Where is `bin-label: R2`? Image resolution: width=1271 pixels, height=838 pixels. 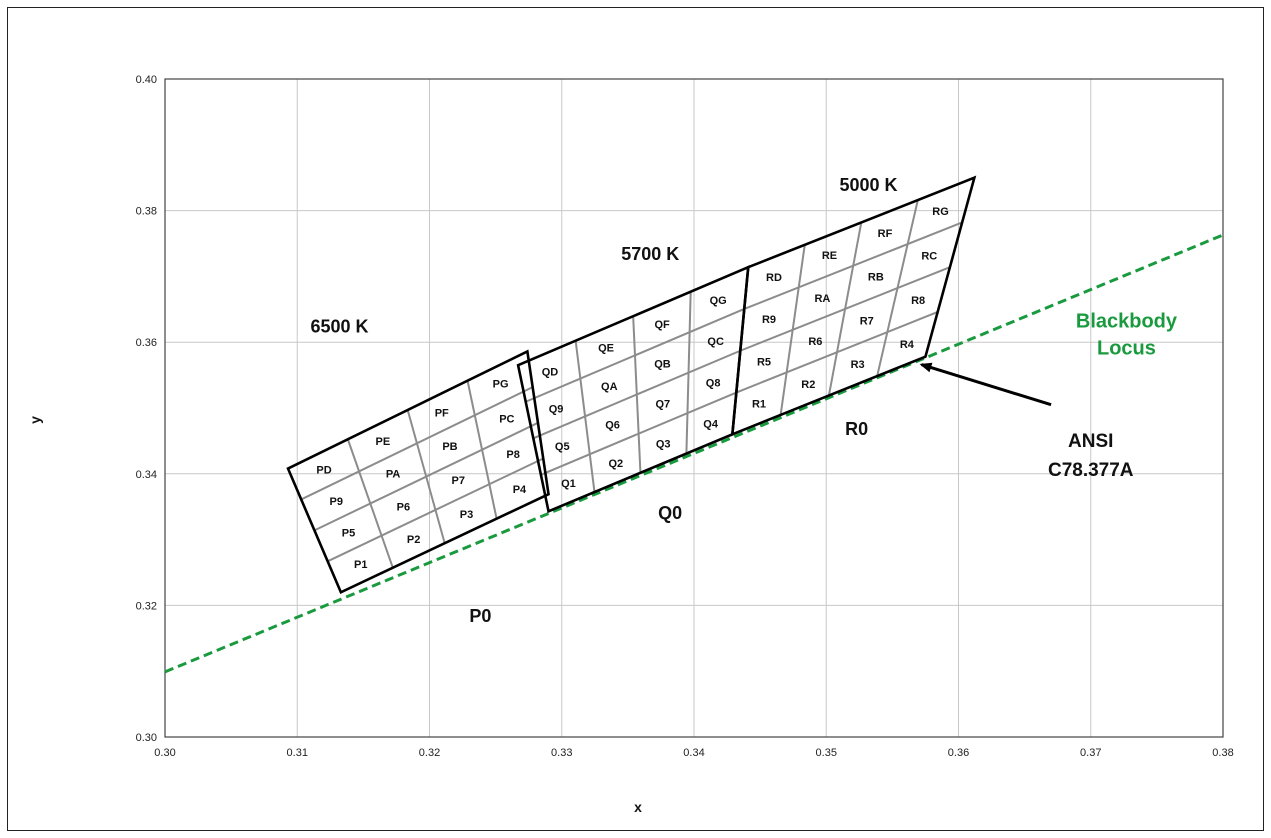
bin-label: R2 is located at coordinates (808, 385).